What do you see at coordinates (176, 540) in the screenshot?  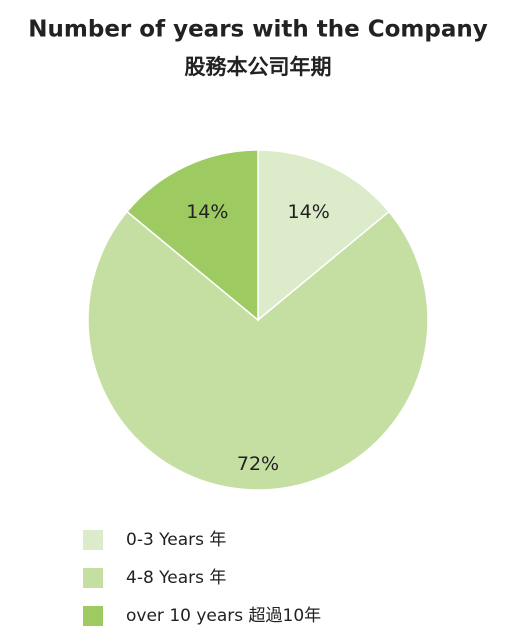 I see `legend-label: 0-3 Years 年` at bounding box center [176, 540].